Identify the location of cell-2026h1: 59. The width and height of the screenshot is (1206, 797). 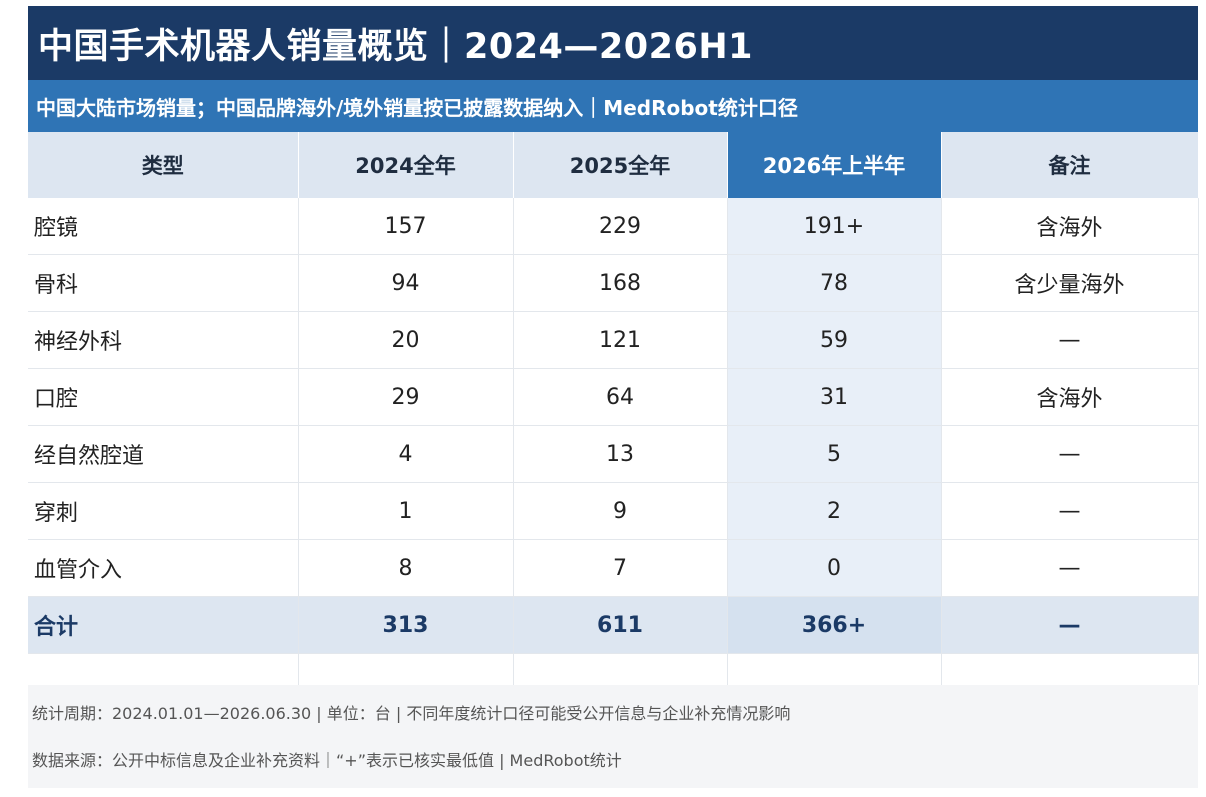
(834, 340).